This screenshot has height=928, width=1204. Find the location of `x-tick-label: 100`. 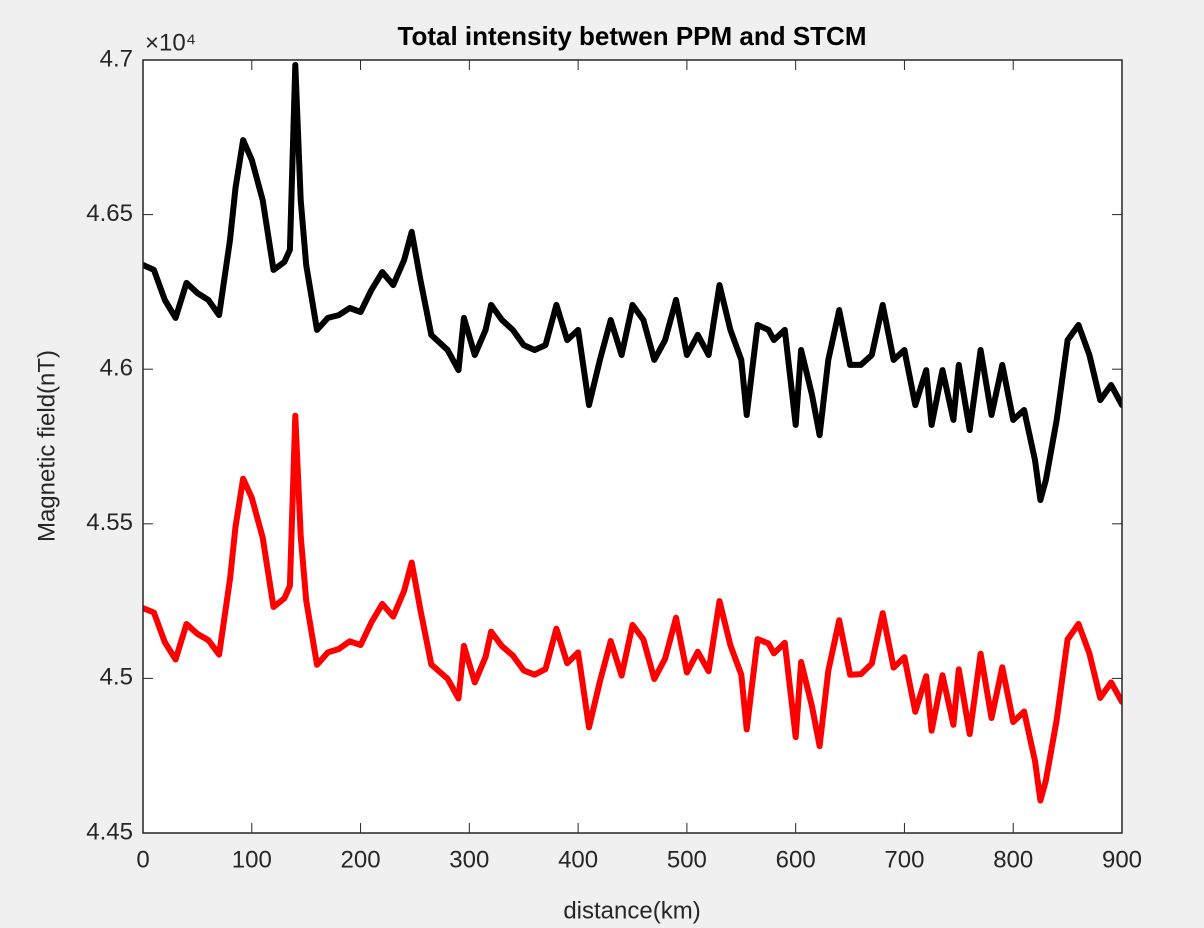

x-tick-label: 100 is located at coordinates (252, 859).